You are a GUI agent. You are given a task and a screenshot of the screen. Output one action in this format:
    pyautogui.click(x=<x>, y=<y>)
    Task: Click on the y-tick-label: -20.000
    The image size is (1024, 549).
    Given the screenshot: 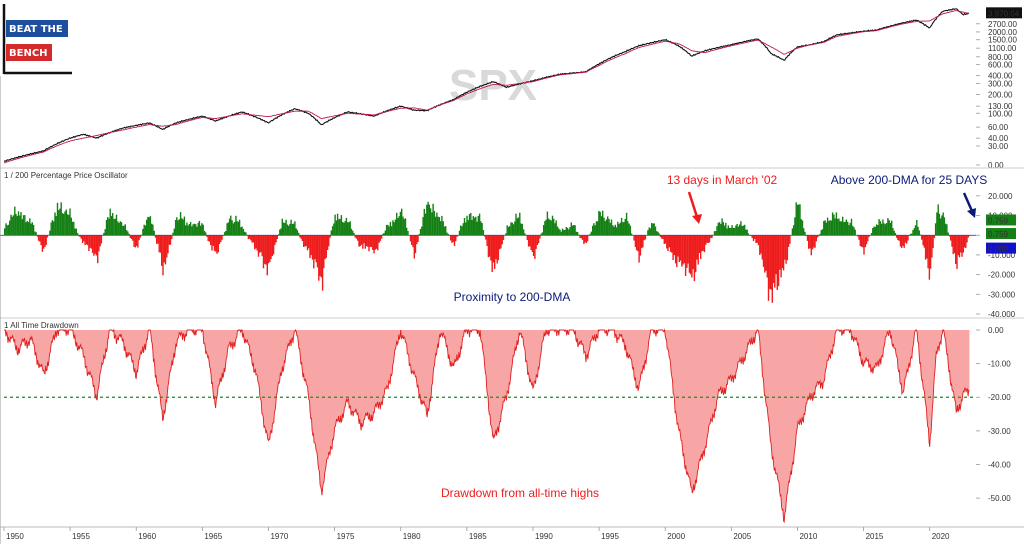 What is the action you would take?
    pyautogui.click(x=1002, y=275)
    